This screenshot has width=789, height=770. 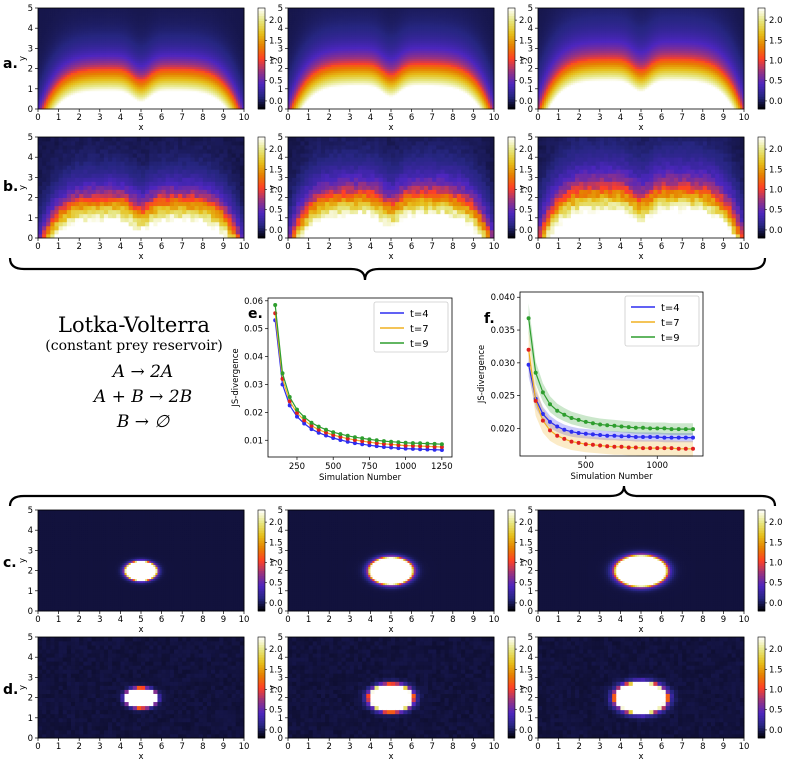 What do you see at coordinates (253, 385) in the screenshot?
I see `y-tick-label: 0.03` at bounding box center [253, 385].